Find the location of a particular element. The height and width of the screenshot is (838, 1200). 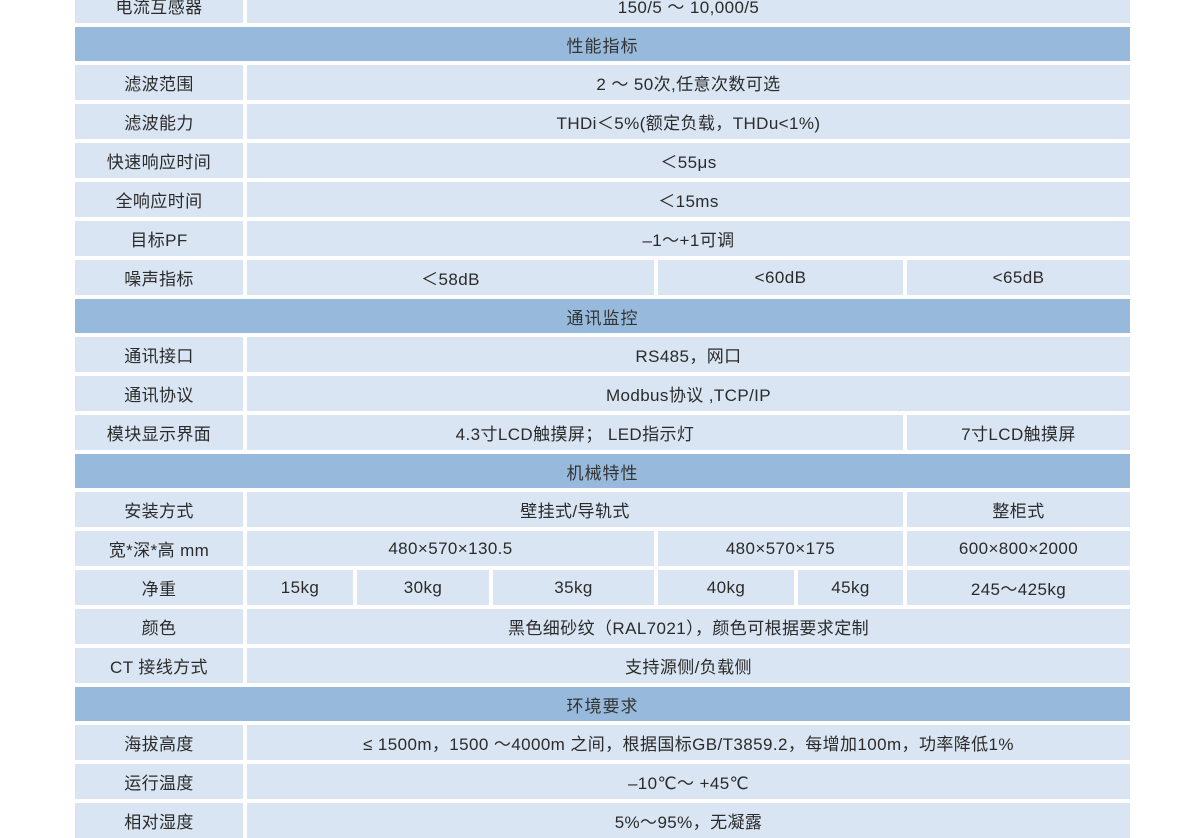

row-label: CT 接线方式 is located at coordinates (159, 665).